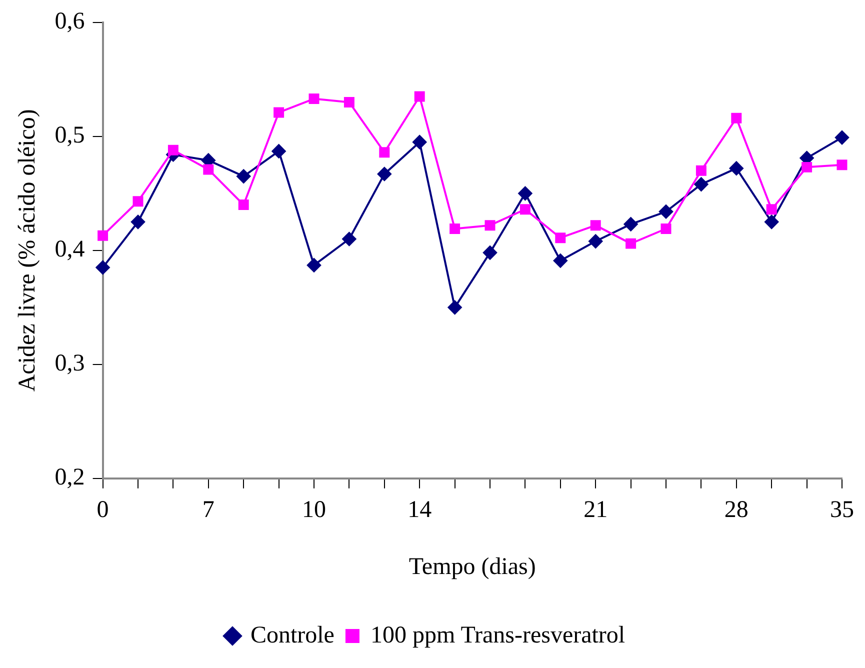 The image size is (865, 668). Describe the element at coordinates (69, 135) in the screenshot. I see `y-tick-label: 0,5` at that location.